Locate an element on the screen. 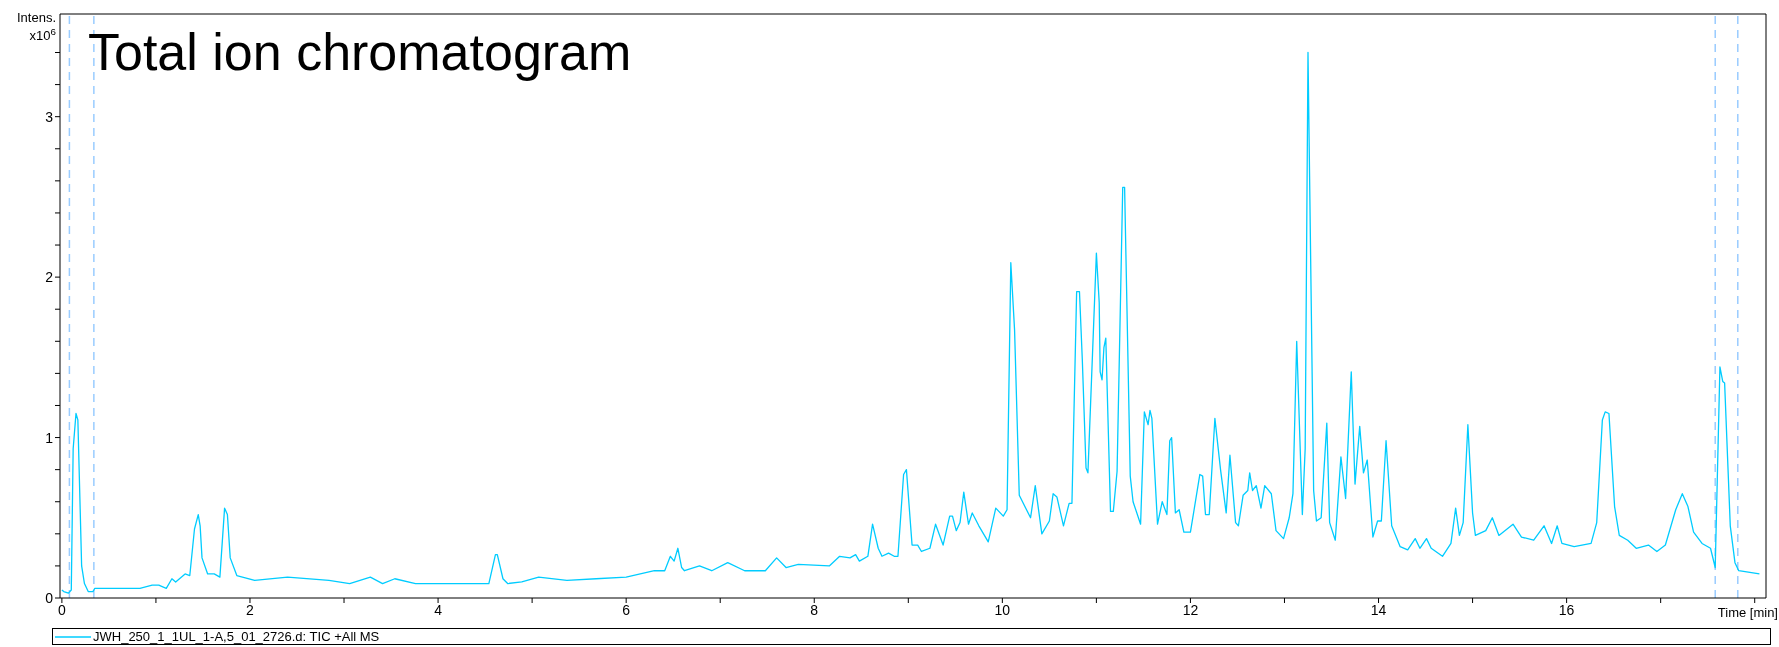  y-tick-label: 3 is located at coordinates (49, 116).